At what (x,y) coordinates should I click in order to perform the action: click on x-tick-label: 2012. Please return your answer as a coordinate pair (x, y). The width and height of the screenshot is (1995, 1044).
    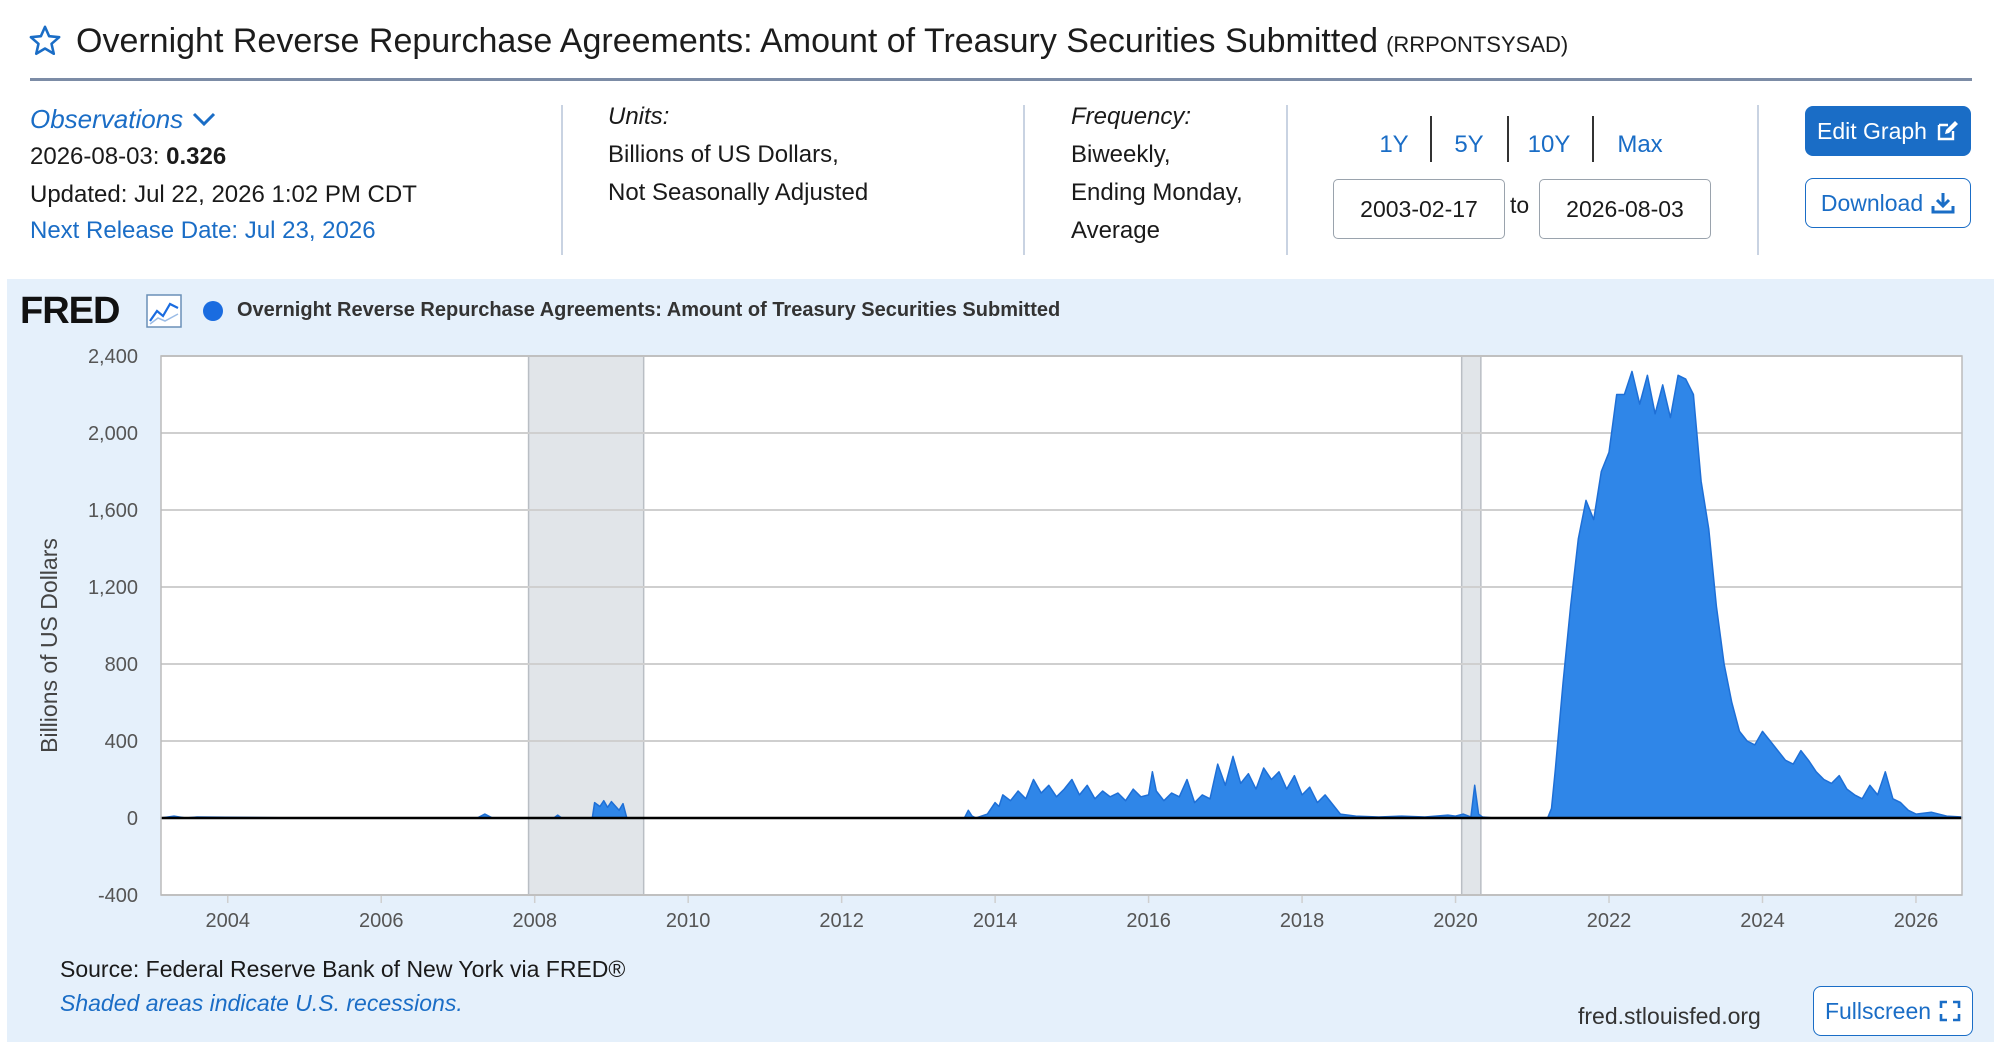
    Looking at the image, I should click on (841, 921).